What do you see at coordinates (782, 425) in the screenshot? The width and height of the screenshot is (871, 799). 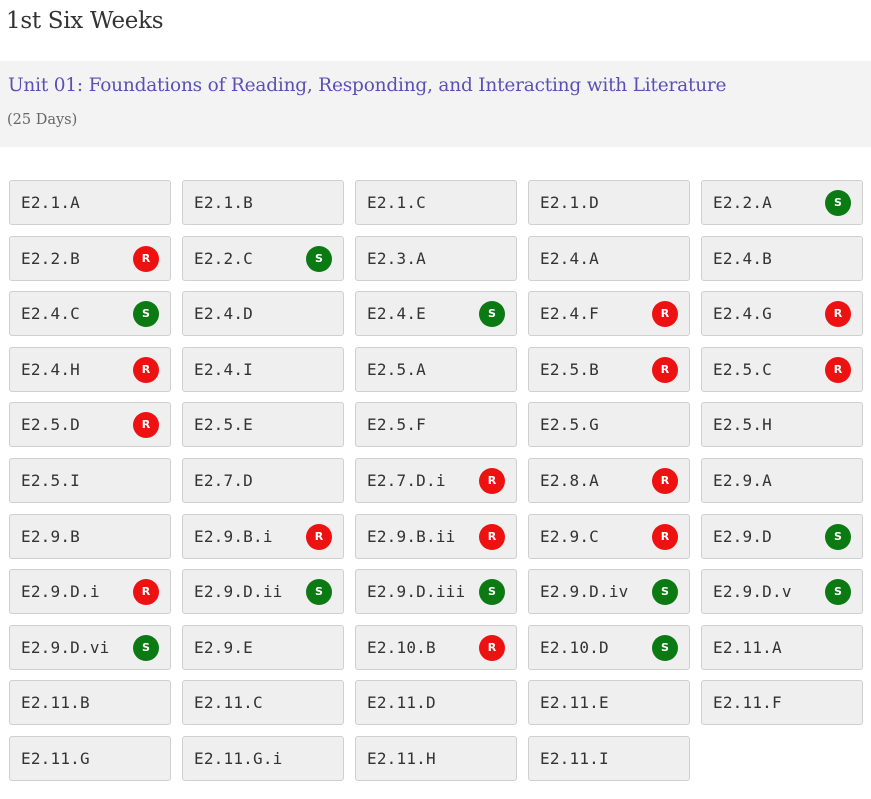 I see `standard-tile: E2.5.H` at bounding box center [782, 425].